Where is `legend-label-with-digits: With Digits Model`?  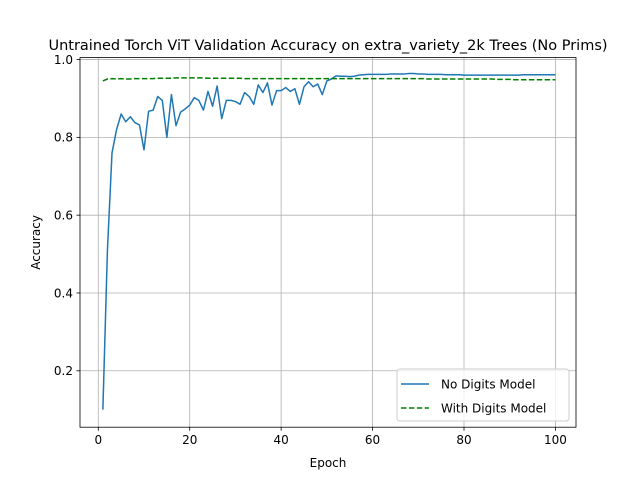 legend-label-with-digits: With Digits Model is located at coordinates (493, 409).